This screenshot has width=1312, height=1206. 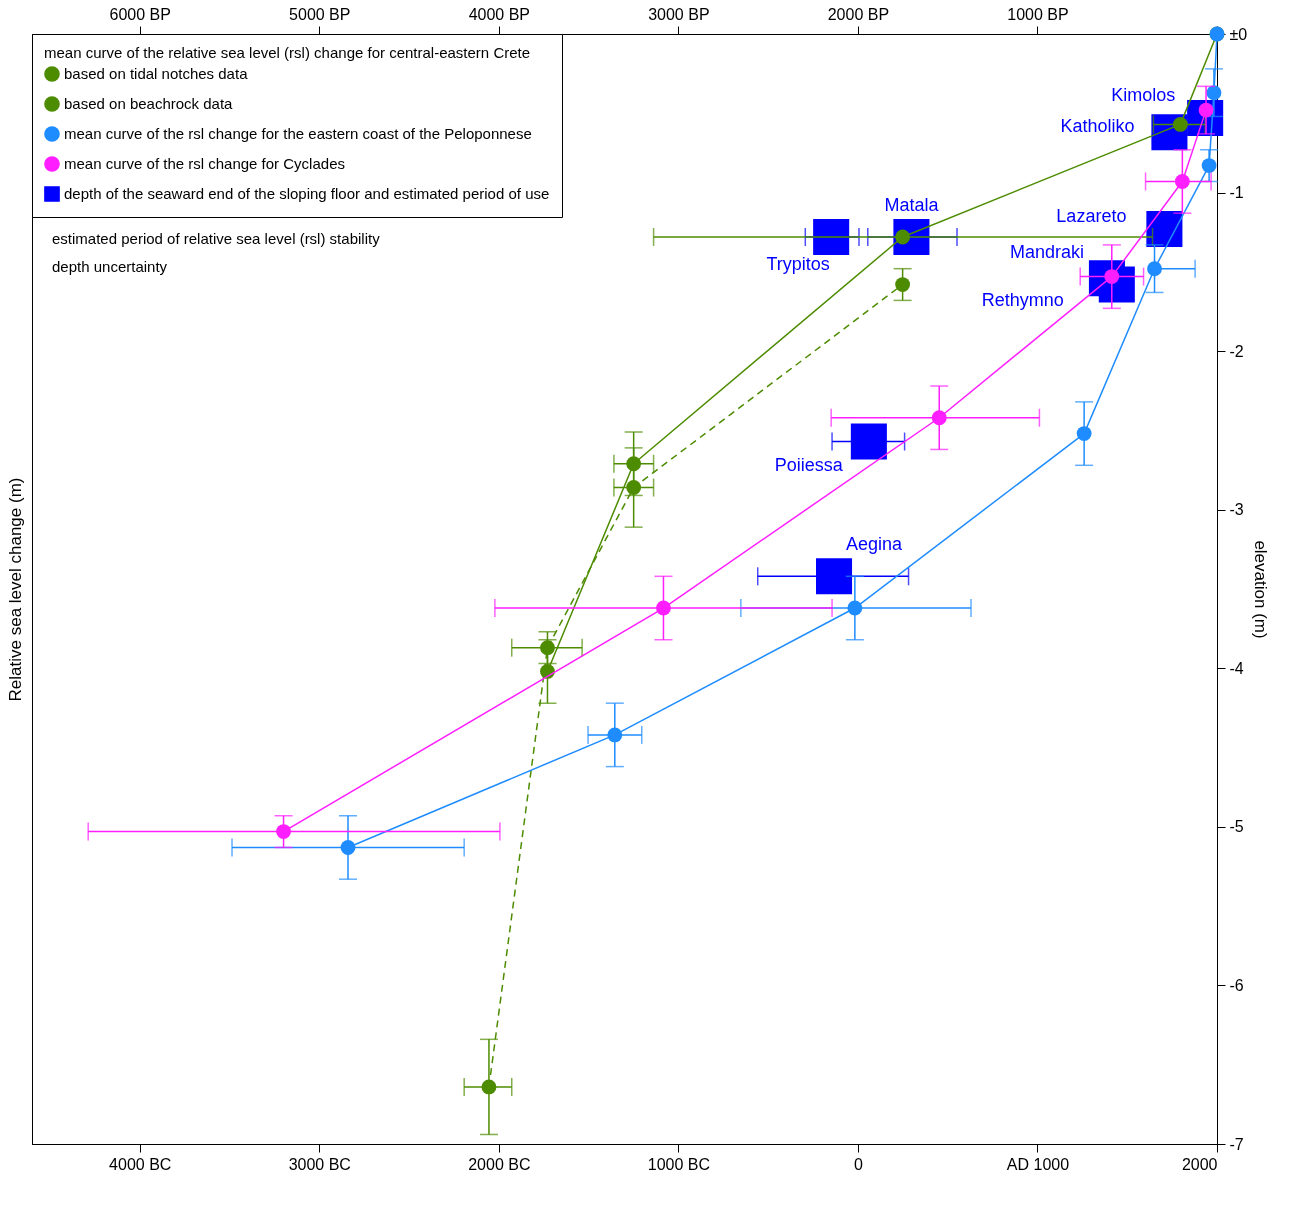 I want to click on legend-label: mean curve of the rsl change for Cyclades, so click(x=204, y=163).